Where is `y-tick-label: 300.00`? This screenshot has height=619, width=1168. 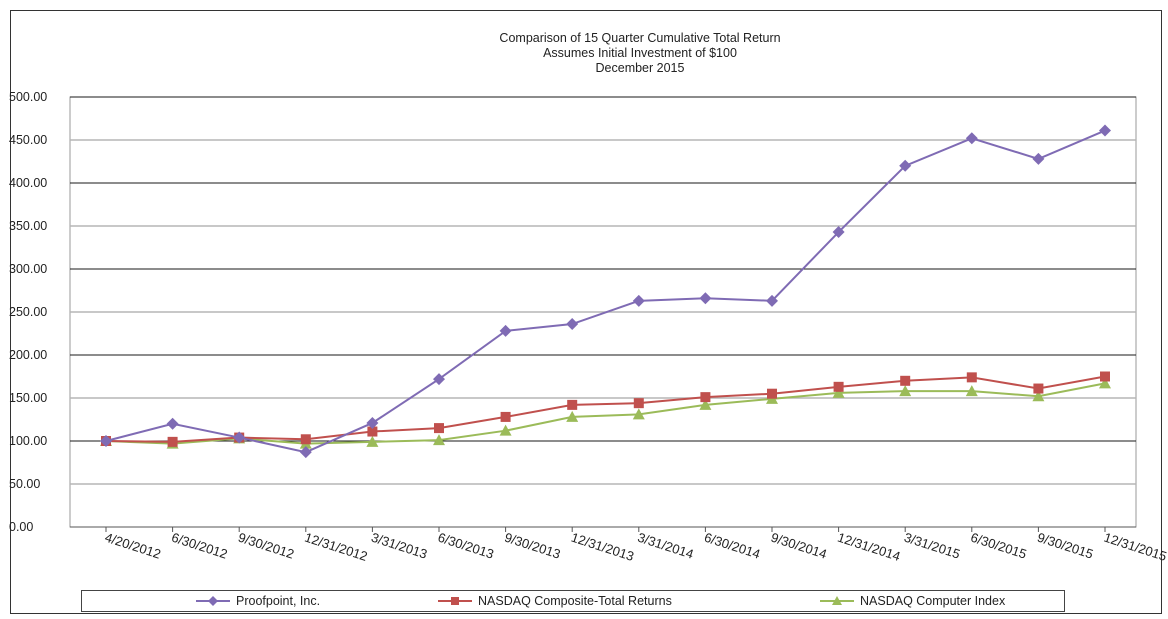
y-tick-label: 300.00 is located at coordinates (28, 269).